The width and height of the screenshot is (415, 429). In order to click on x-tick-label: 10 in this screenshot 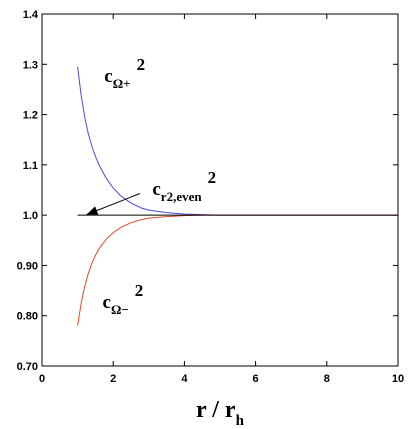, I will do `click(398, 379)`.